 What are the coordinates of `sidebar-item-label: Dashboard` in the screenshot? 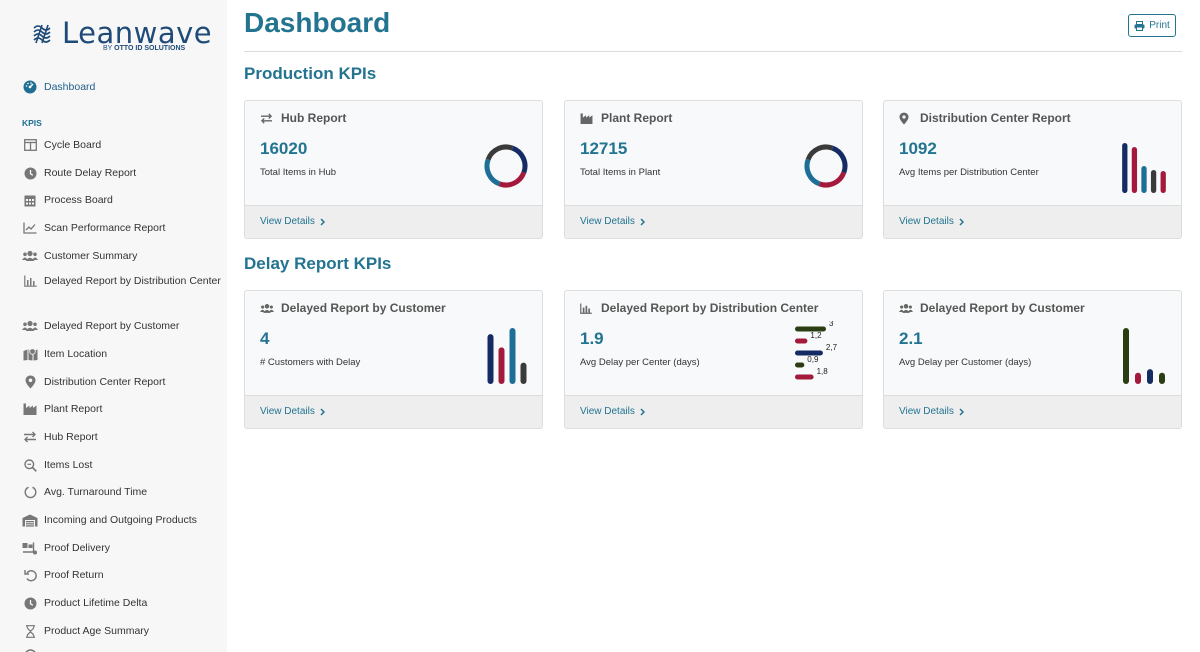 It's located at (70, 87).